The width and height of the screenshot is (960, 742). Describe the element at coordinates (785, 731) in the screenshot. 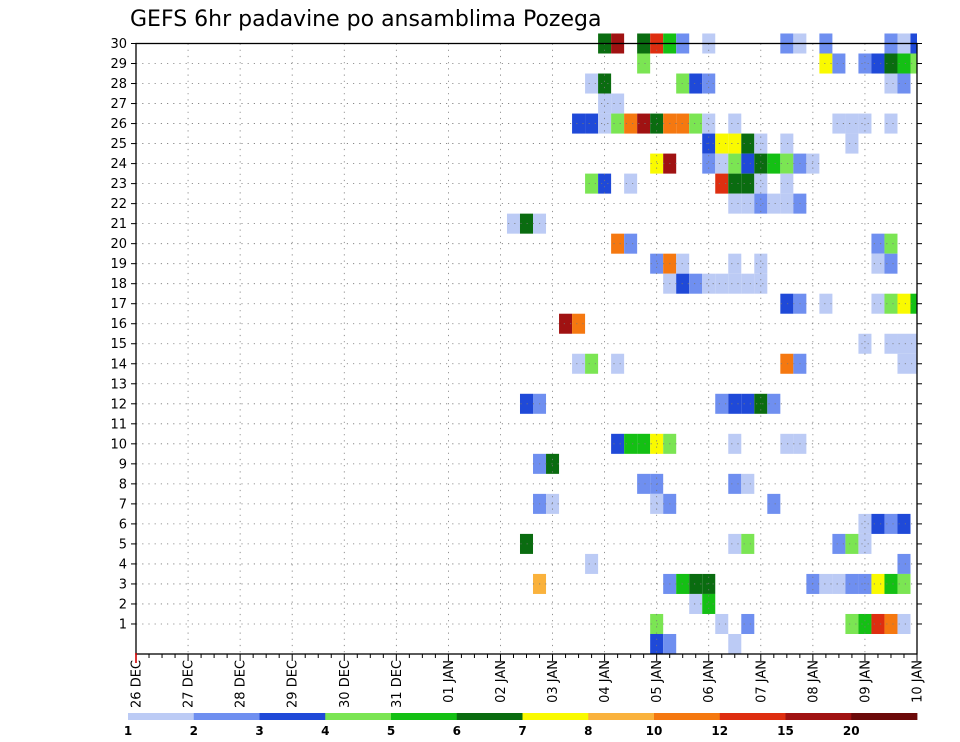

I see `colorbar-label: 15` at that location.